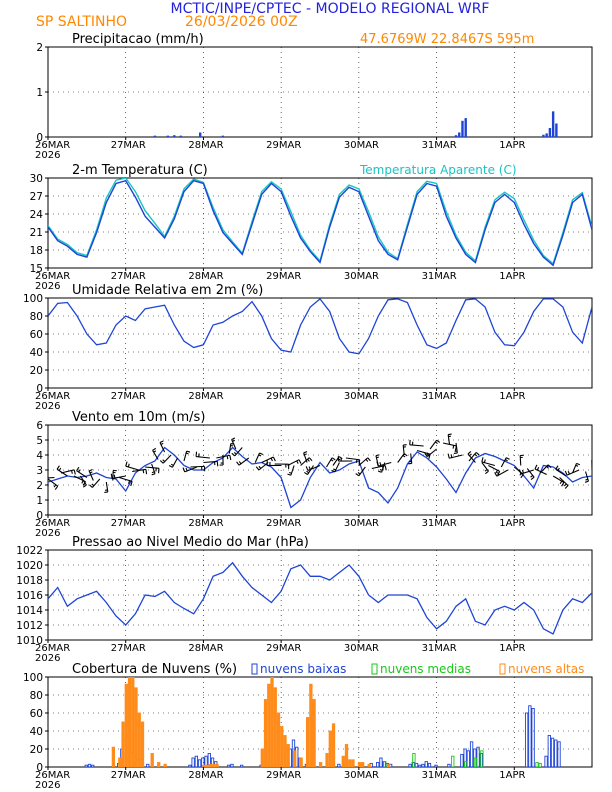  I want to click on cloud-bar-mid, so click(466, 764).